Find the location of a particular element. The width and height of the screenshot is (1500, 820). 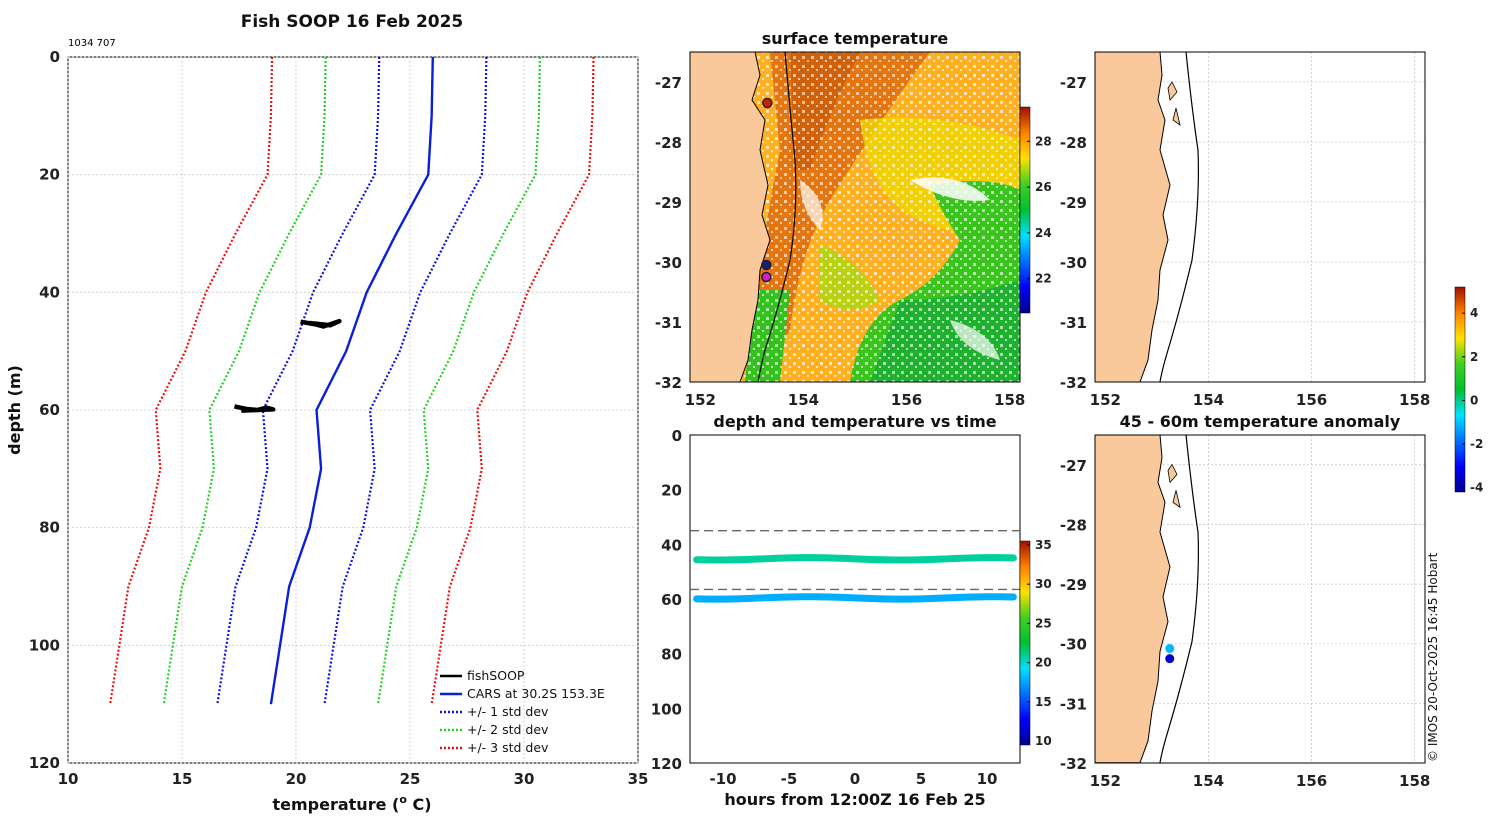

cb-tick-label: 0 is located at coordinates (1474, 400).